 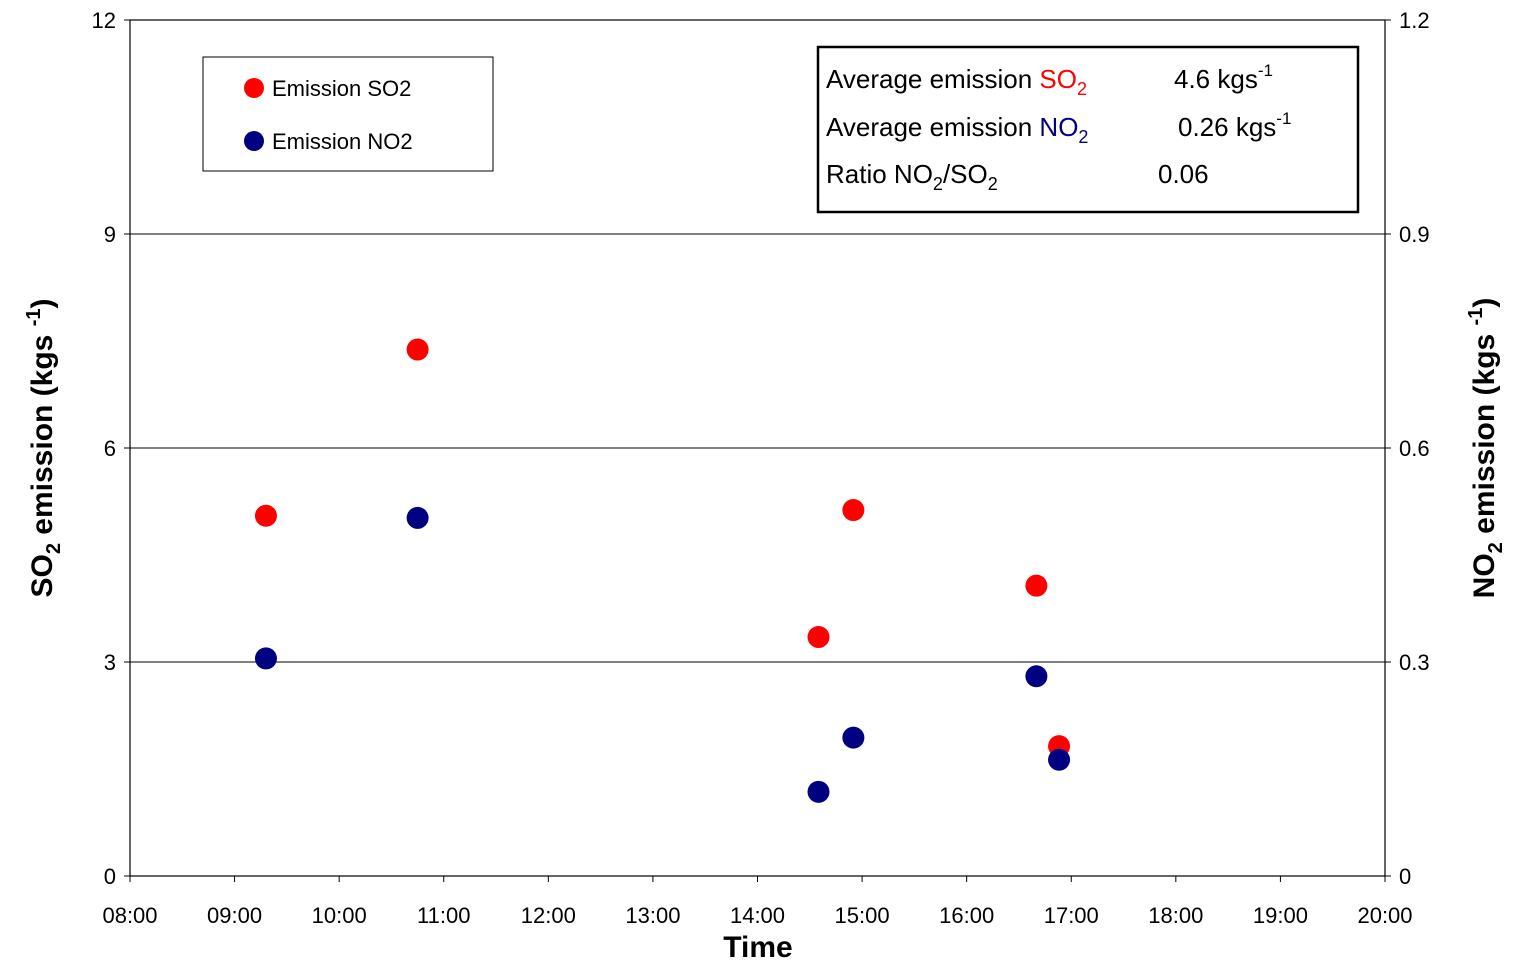 I want to click on right-y-tick-label: 0.3, so click(x=1414, y=662).